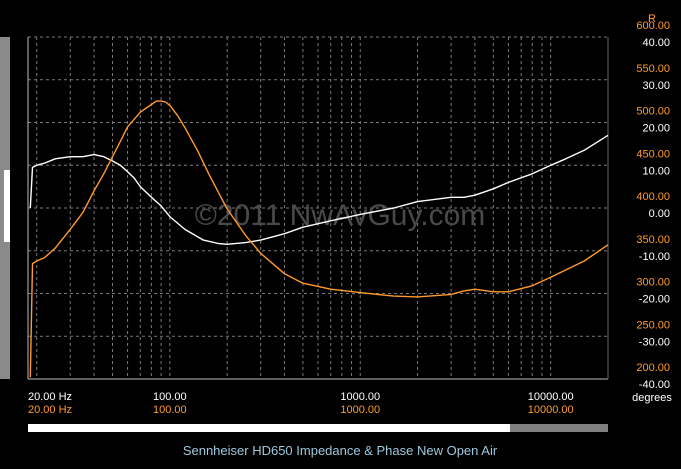  Describe the element at coordinates (50, 397) in the screenshot. I see `x-tick-label: 20.00 Hz` at that location.